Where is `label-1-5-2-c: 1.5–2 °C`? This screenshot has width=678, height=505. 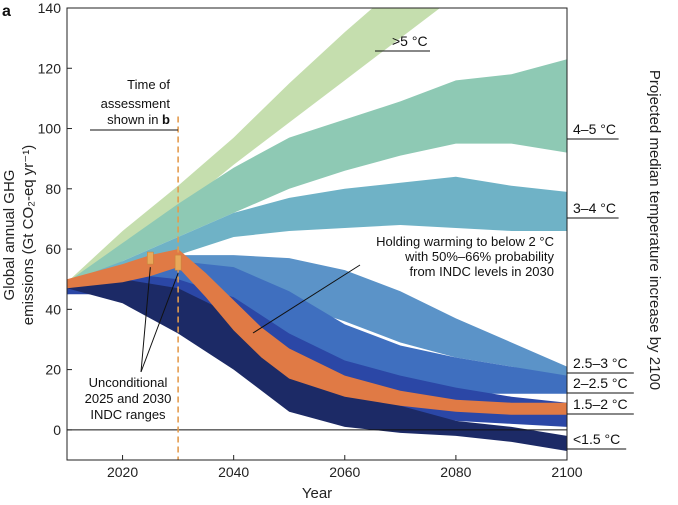
label-1-5-2-c: 1.5–2 °C is located at coordinates (600, 404).